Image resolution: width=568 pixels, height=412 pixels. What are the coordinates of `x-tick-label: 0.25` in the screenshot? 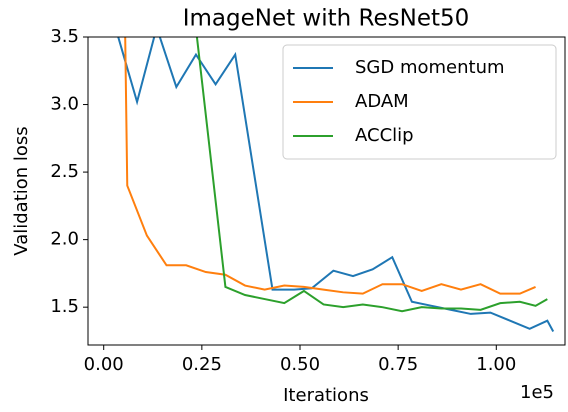 It's located at (202, 364).